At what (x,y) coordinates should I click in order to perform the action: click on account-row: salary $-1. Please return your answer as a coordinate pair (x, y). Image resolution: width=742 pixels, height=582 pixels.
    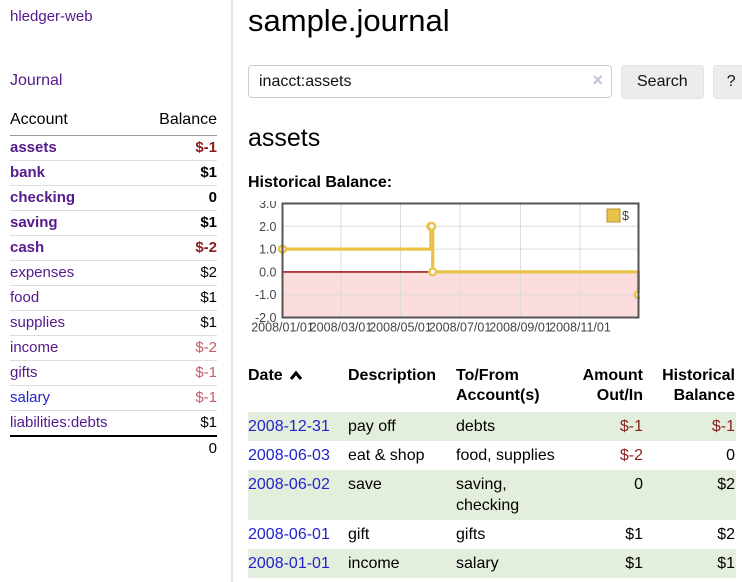
    Looking at the image, I should click on (113, 398).